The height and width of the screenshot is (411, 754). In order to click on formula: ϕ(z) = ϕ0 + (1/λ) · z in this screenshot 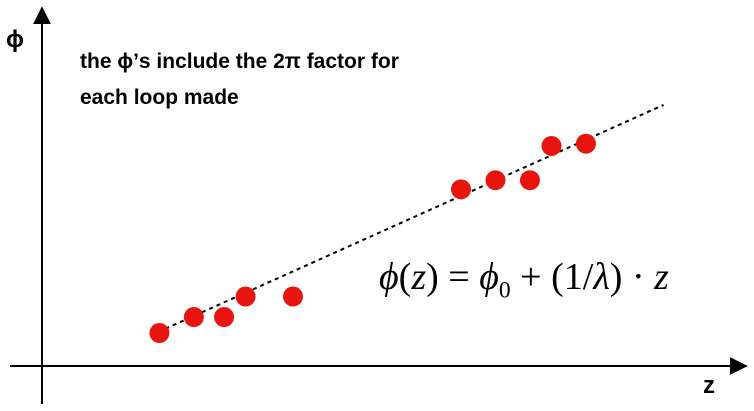, I will do `click(524, 280)`.